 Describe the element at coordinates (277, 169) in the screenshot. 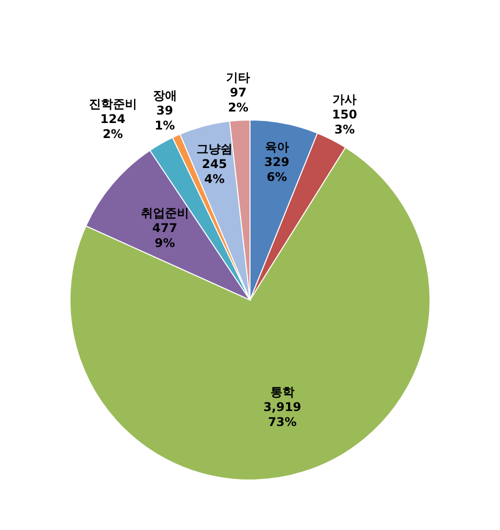

I see `data-label: 329 6%` at that location.